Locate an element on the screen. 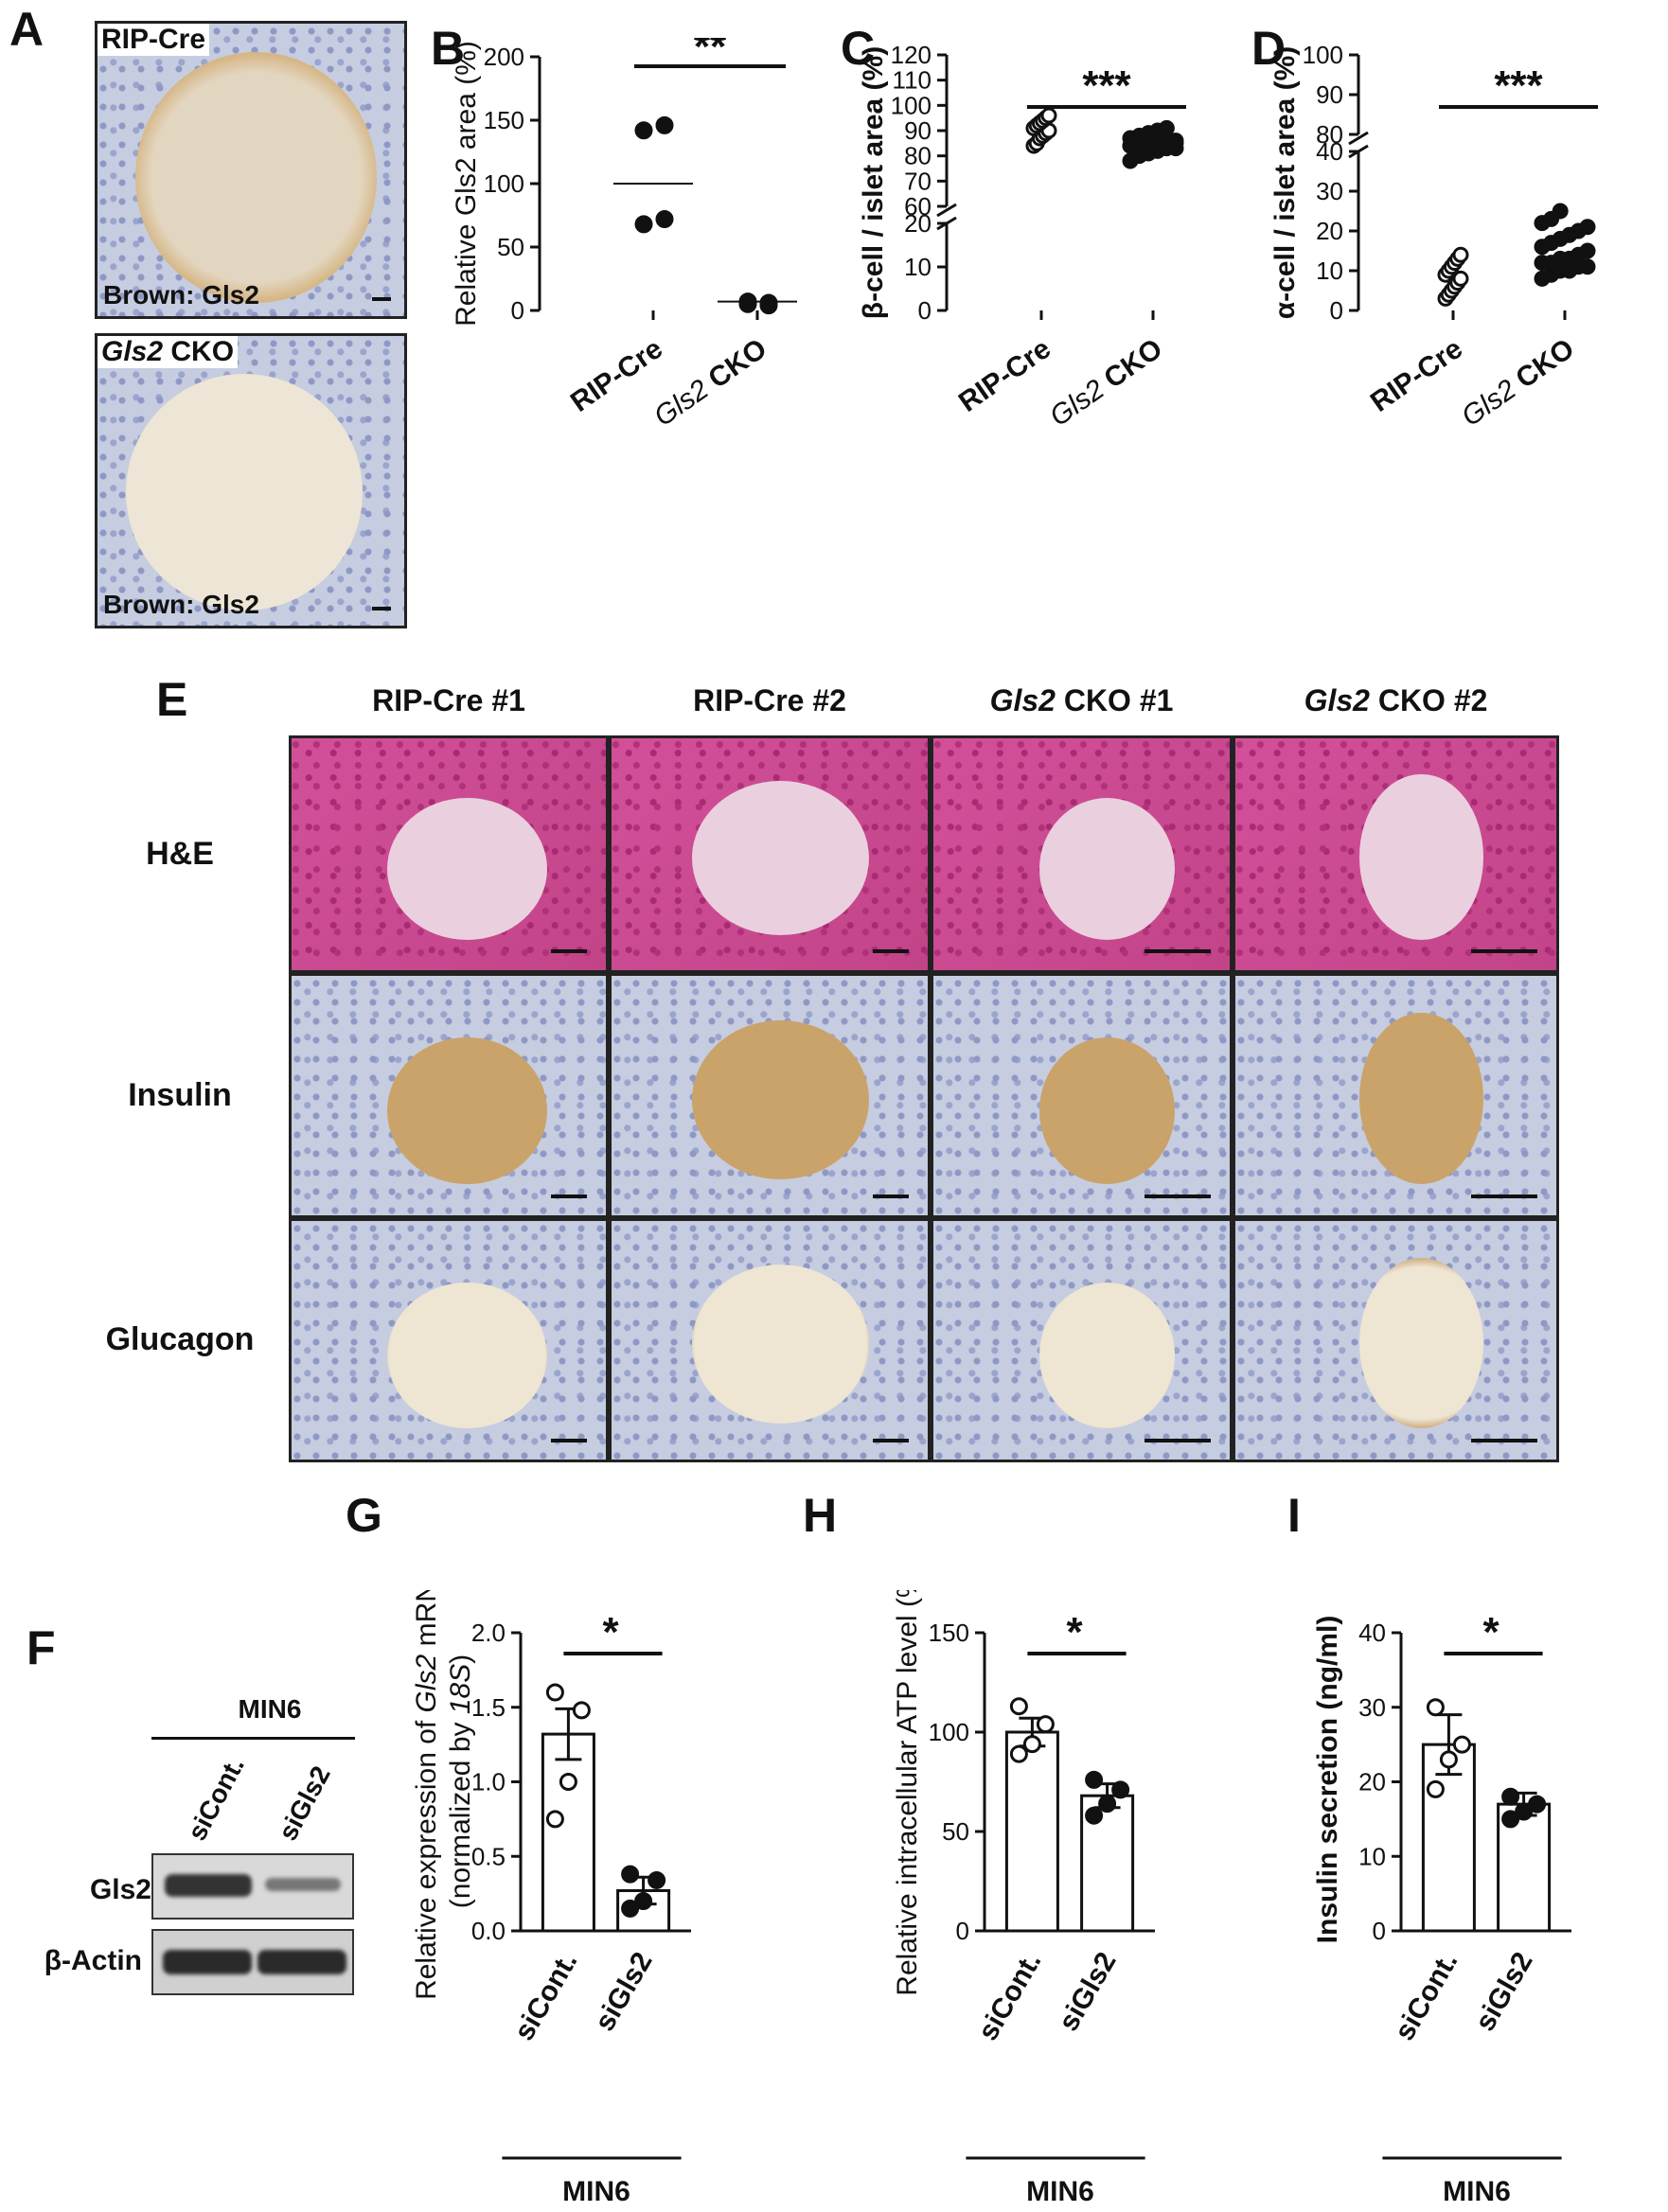 The height and width of the screenshot is (2212, 1668). column-label: RIP-Cre #1 is located at coordinates (449, 700).